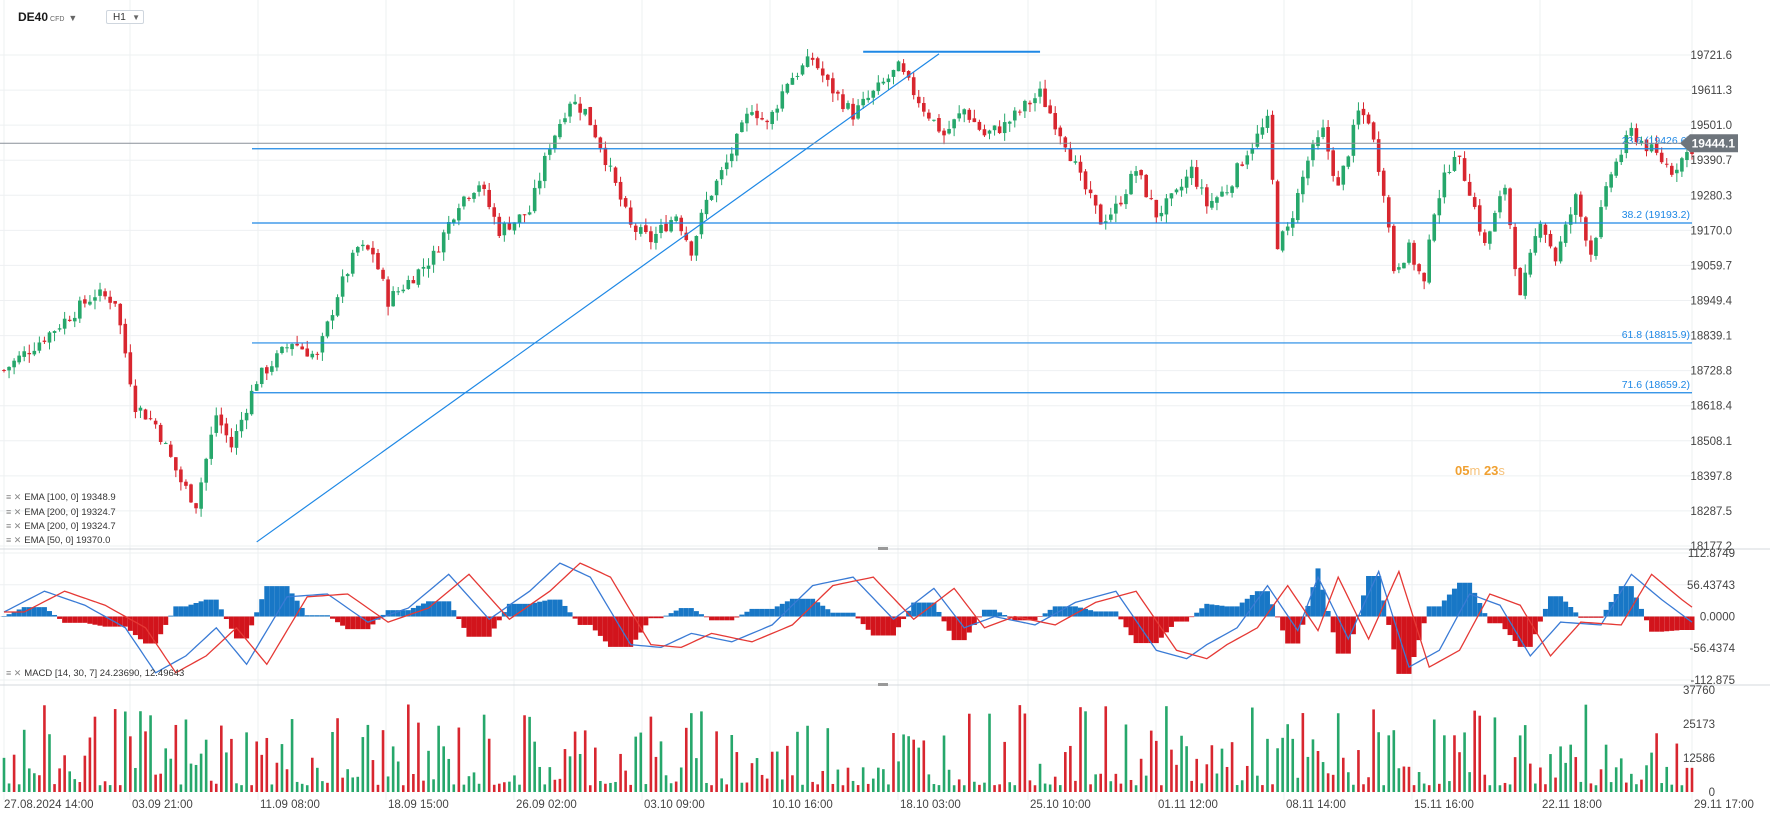 The image size is (1770, 824). Describe the element at coordinates (1480, 470) in the screenshot. I see `candle-countdown: 05m 23s` at that location.